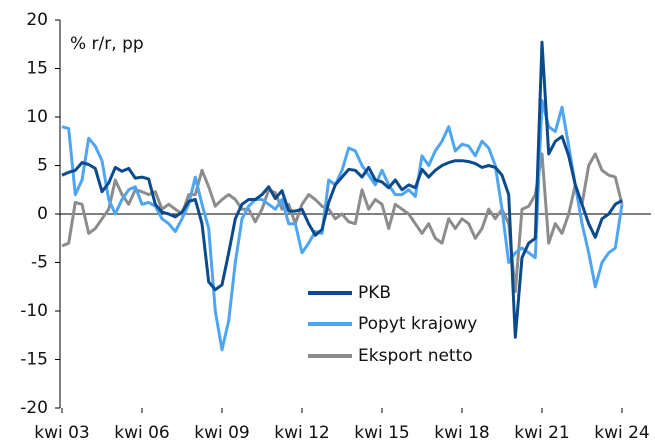  What do you see at coordinates (374, 293) in the screenshot?
I see `legend-label: PKB` at bounding box center [374, 293].